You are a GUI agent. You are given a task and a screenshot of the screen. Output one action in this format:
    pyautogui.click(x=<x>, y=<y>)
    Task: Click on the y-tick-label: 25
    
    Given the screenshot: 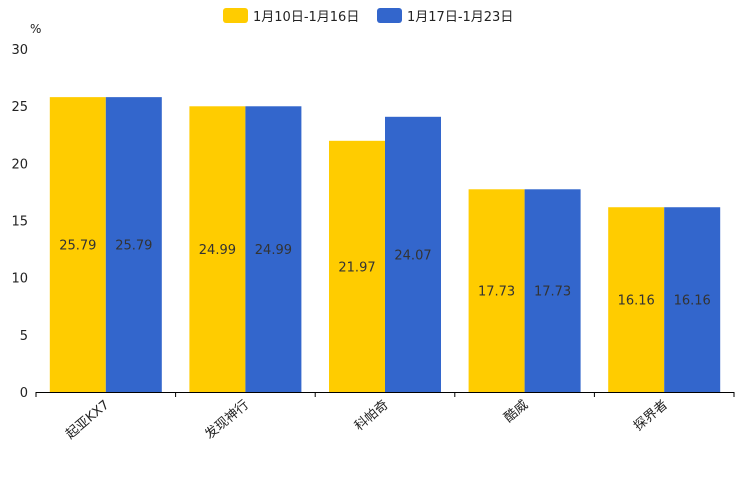 What is the action you would take?
    pyautogui.click(x=19, y=107)
    